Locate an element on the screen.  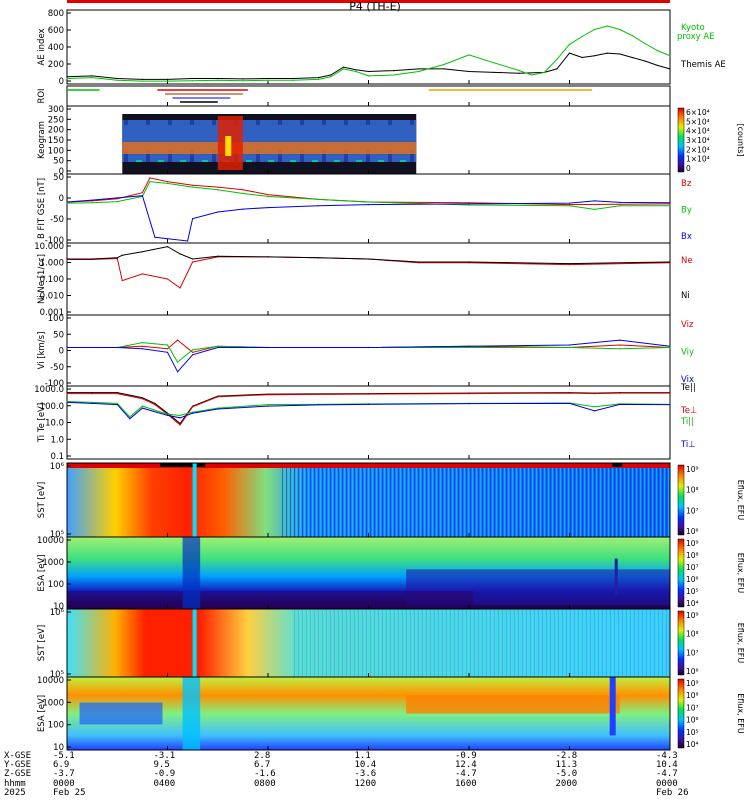
ylabel-temperature: Ti Te [eV] is located at coordinates (42, 423).